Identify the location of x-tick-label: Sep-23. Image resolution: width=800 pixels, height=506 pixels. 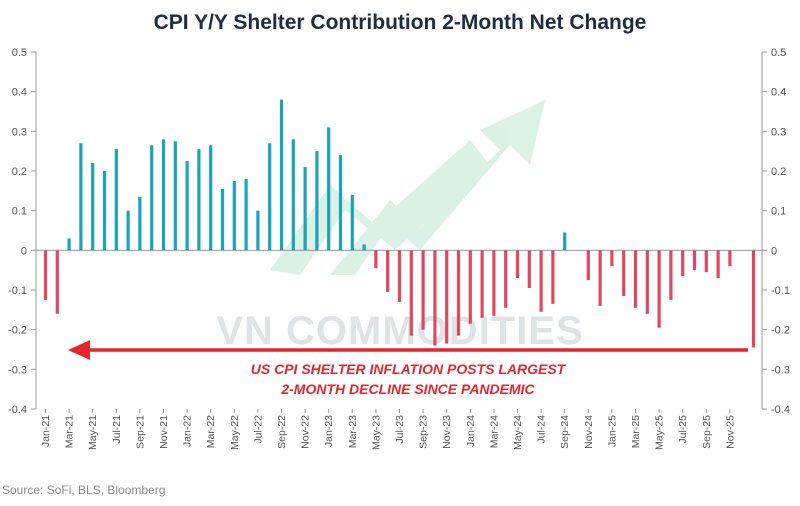
(424, 432).